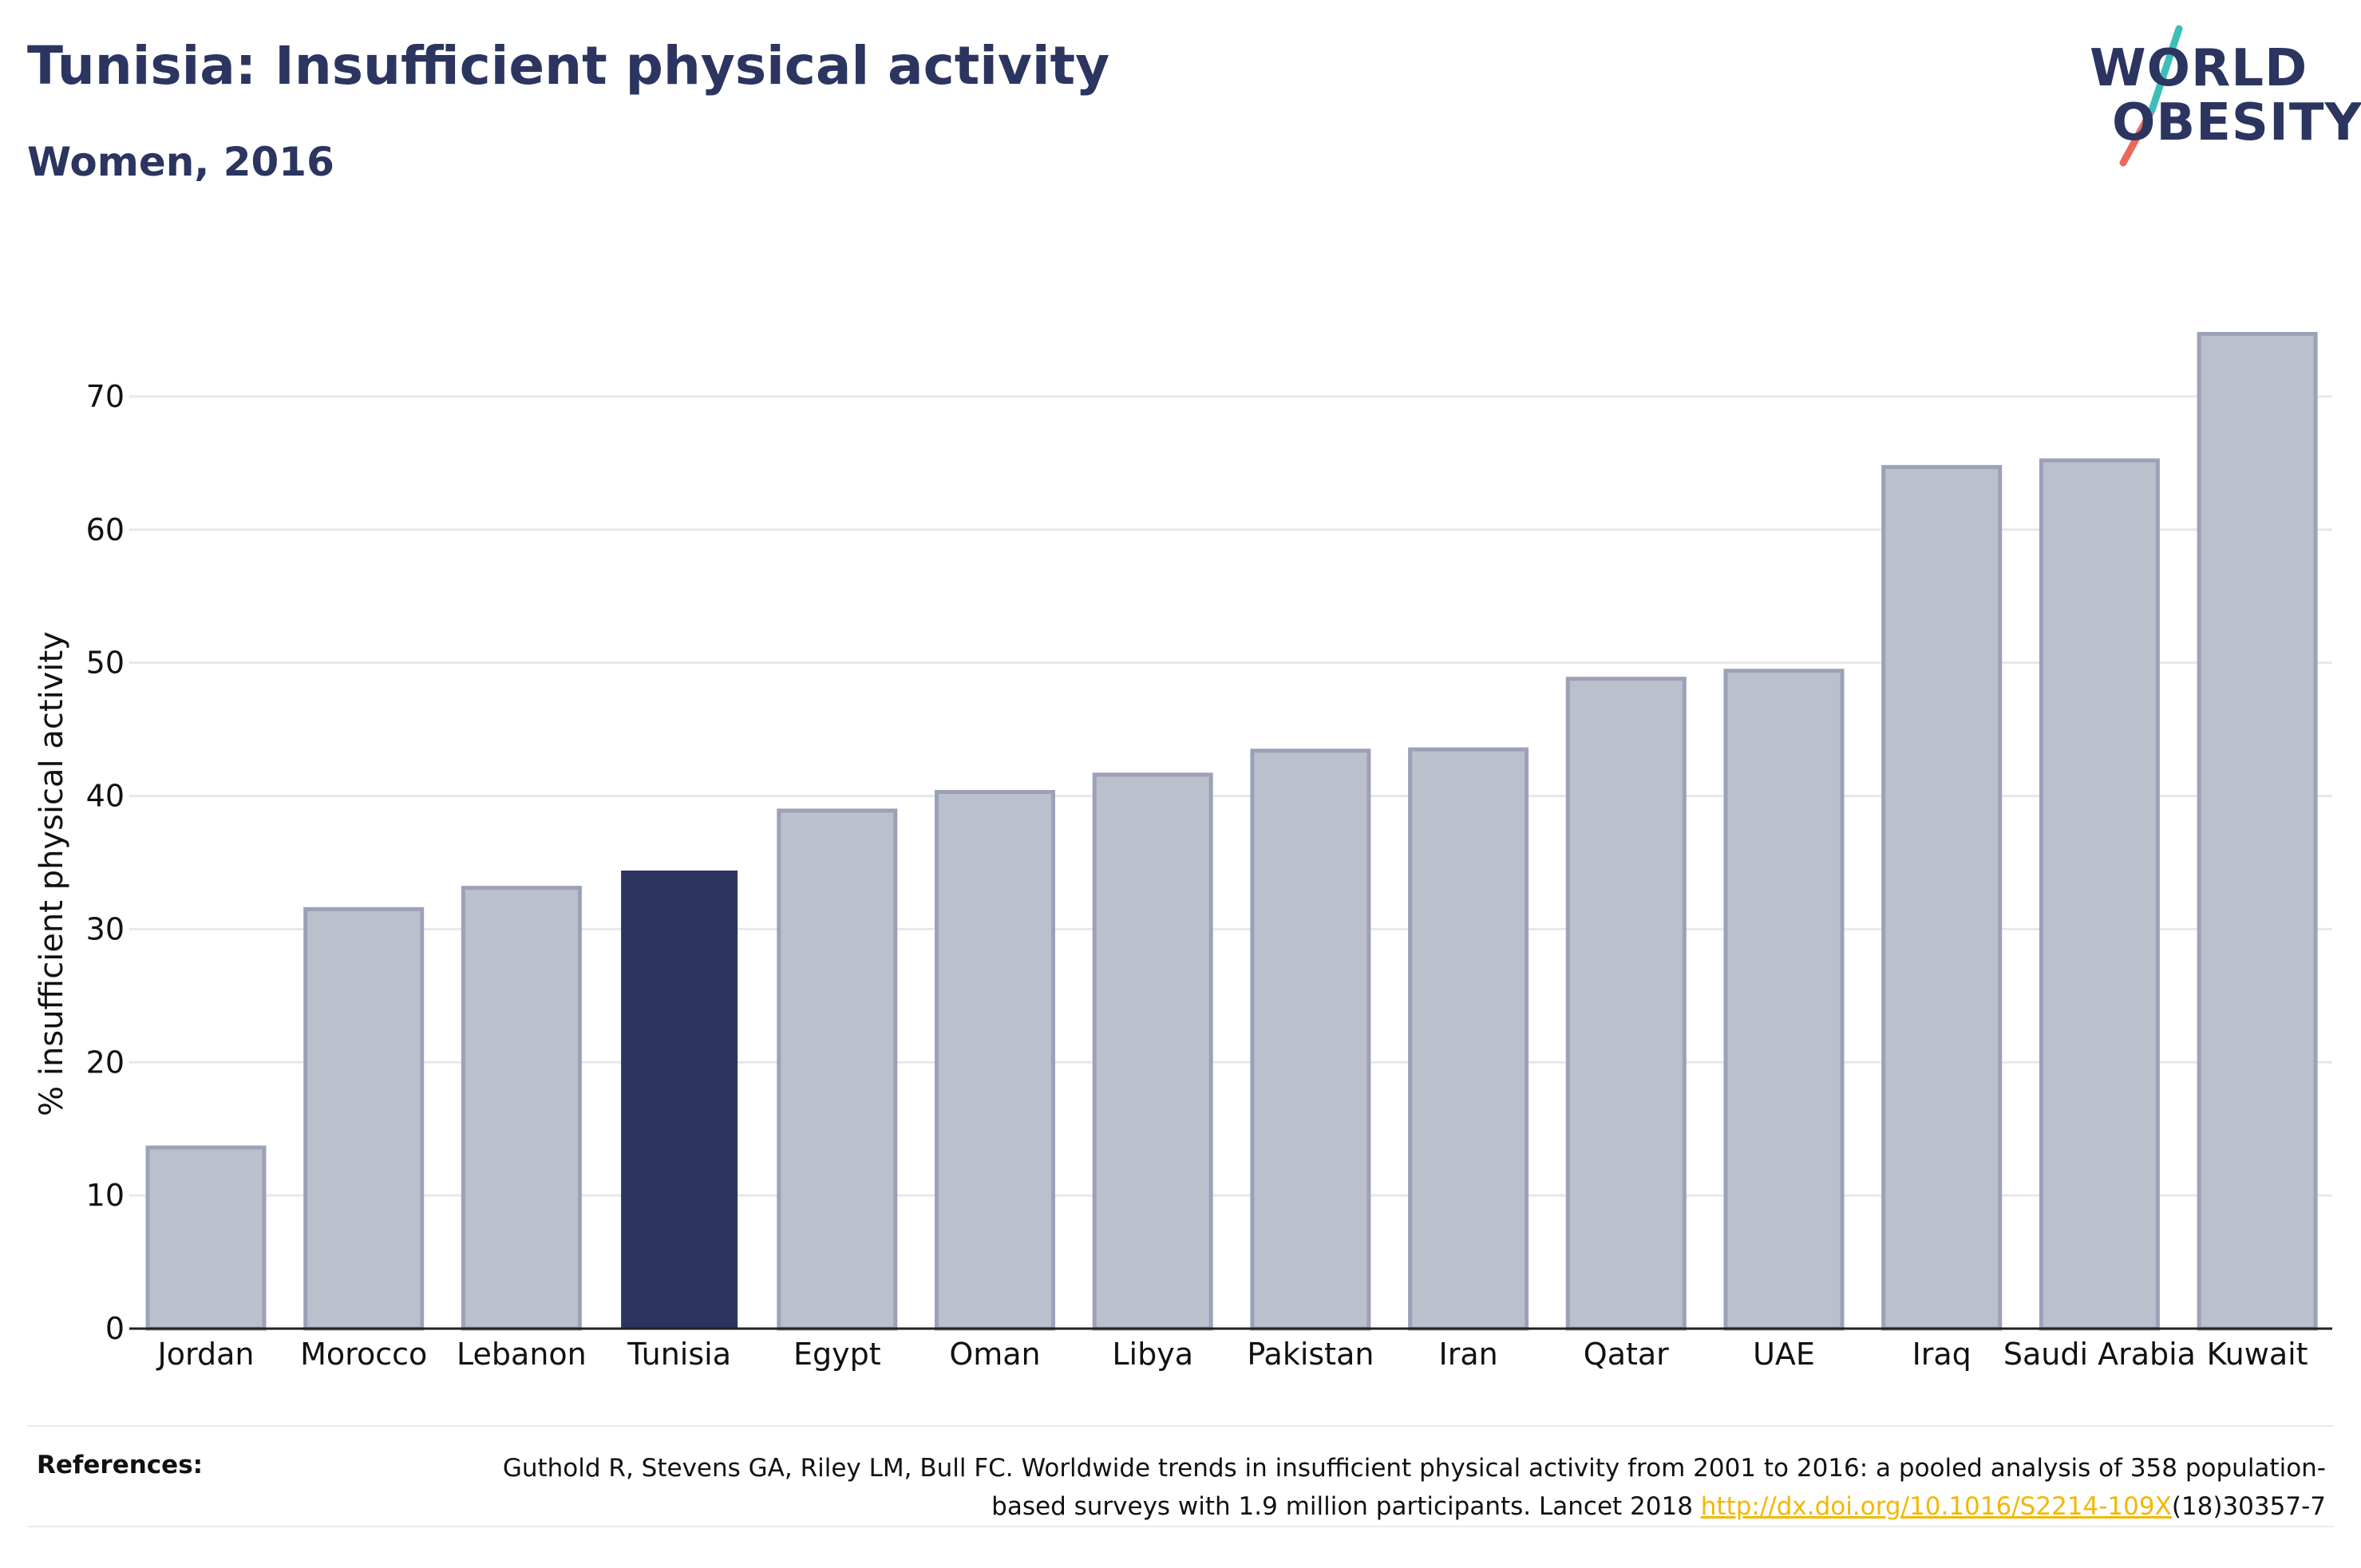 The height and width of the screenshot is (1568, 2361). I want to click on x-tick-label: Oman, so click(994, 1354).